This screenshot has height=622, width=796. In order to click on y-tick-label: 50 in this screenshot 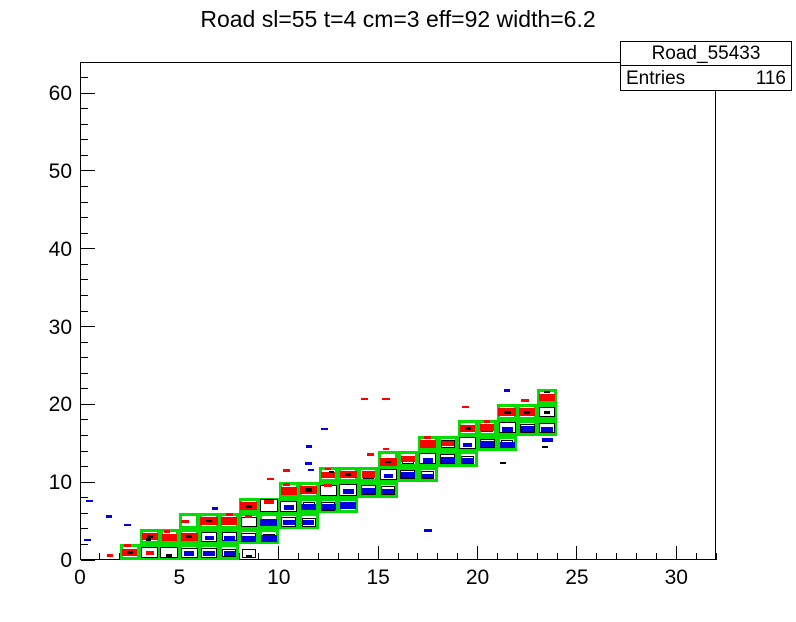, I will do `click(60, 171)`.